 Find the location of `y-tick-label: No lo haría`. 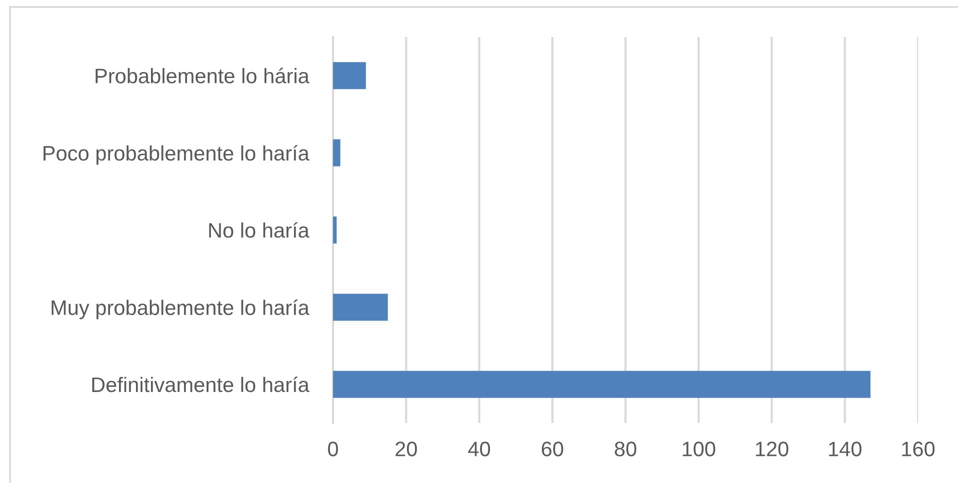

y-tick-label: No lo haría is located at coordinates (259, 230).